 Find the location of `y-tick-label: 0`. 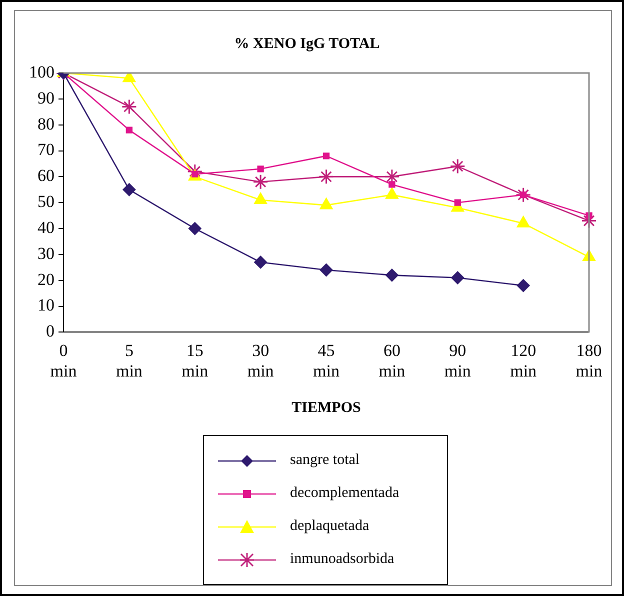

y-tick-label: 0 is located at coordinates (50, 331).